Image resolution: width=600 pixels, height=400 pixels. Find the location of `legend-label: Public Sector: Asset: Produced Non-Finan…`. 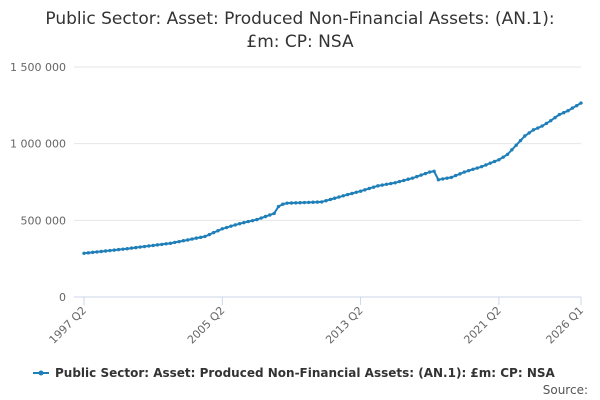

legend-label: Public Sector: Asset: Produced Non-Finan… is located at coordinates (305, 373).